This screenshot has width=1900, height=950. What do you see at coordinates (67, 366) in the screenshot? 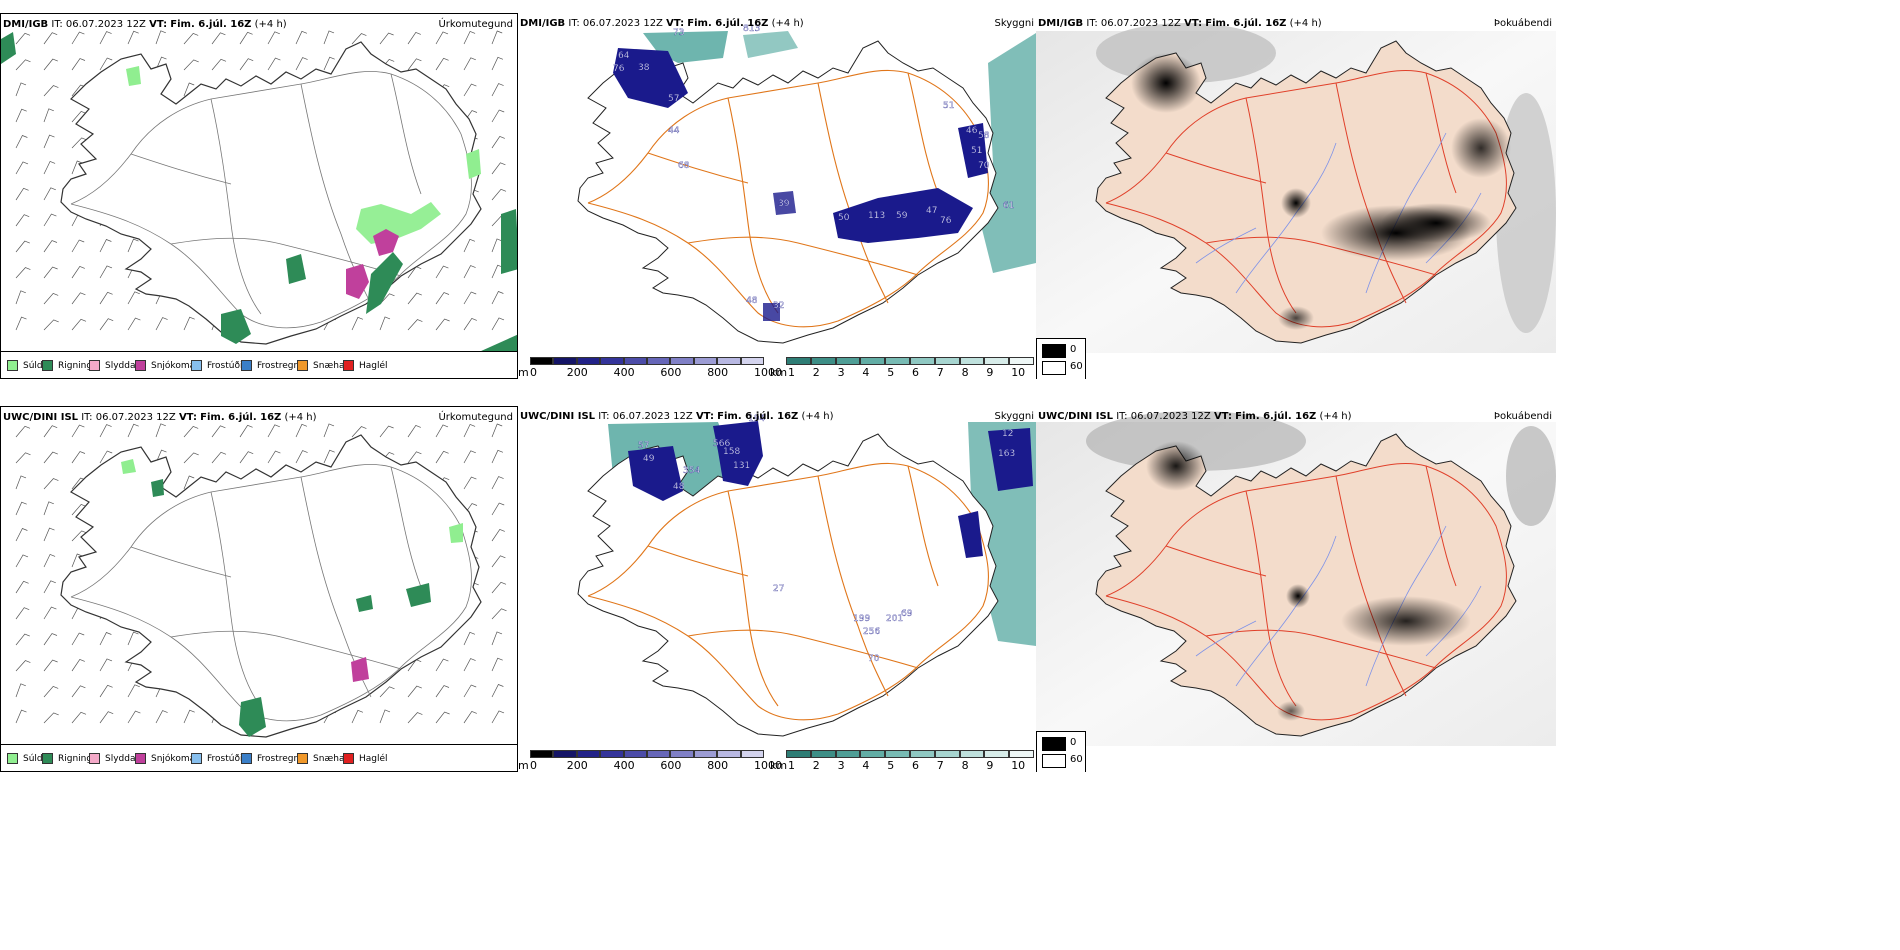
I see `legend-item: Rigning` at bounding box center [67, 366].